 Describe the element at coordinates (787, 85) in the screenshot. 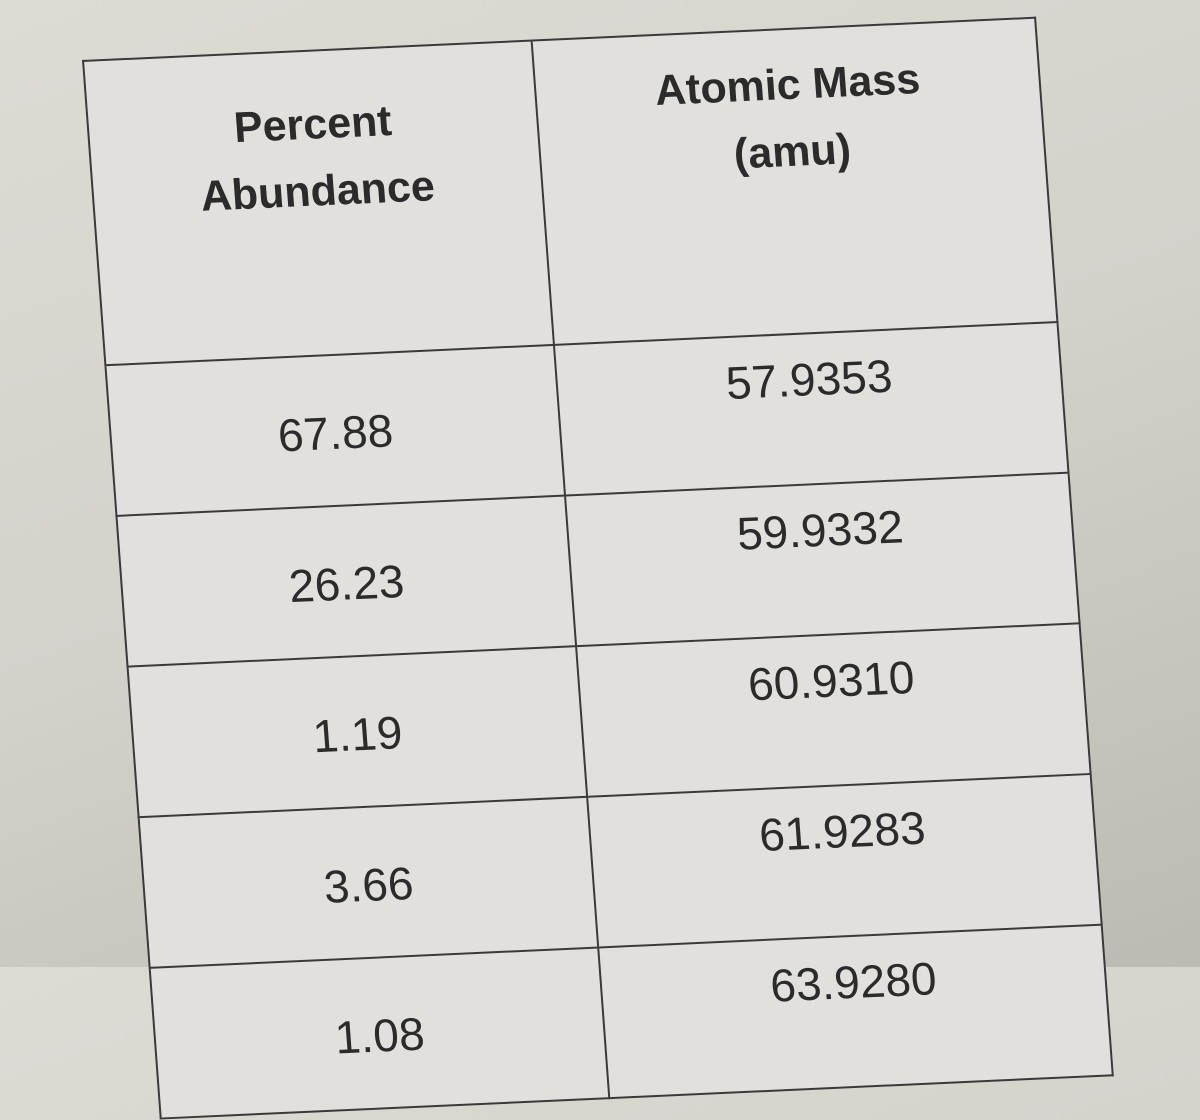

I see `header-line: Atomic Mass` at that location.